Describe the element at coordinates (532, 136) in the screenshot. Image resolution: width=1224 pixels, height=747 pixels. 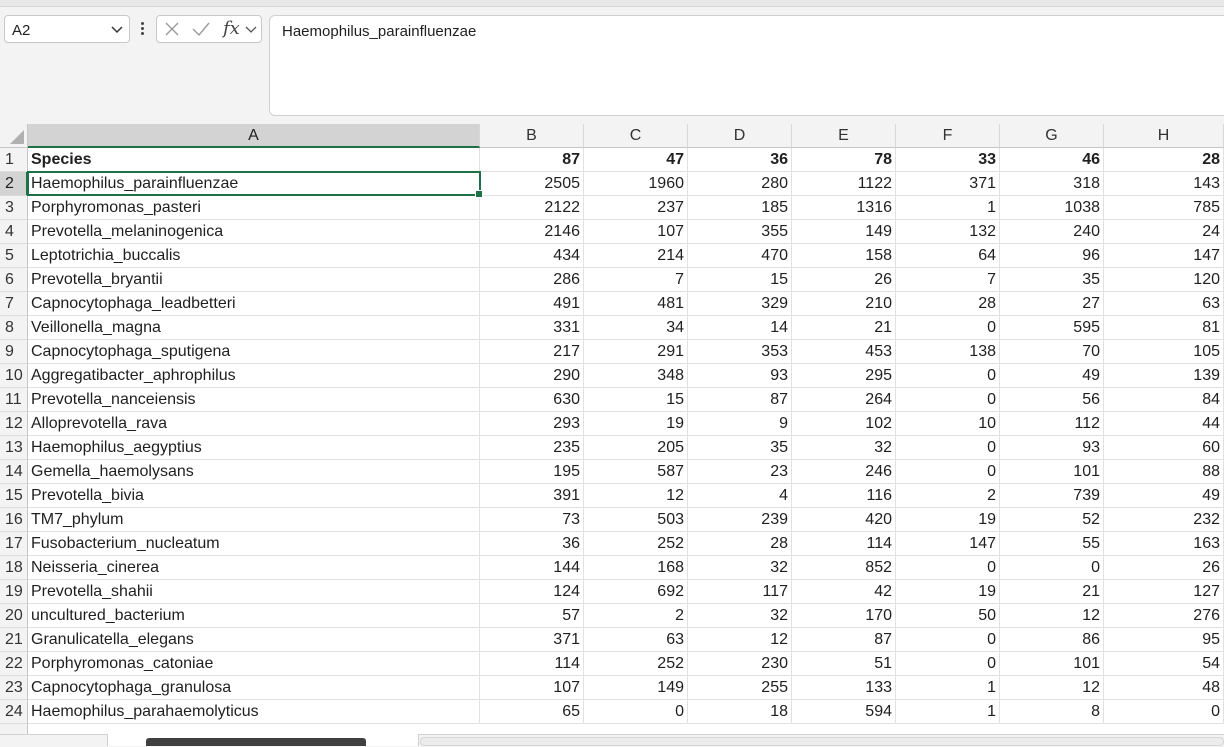
I see `column-header-b: B` at that location.